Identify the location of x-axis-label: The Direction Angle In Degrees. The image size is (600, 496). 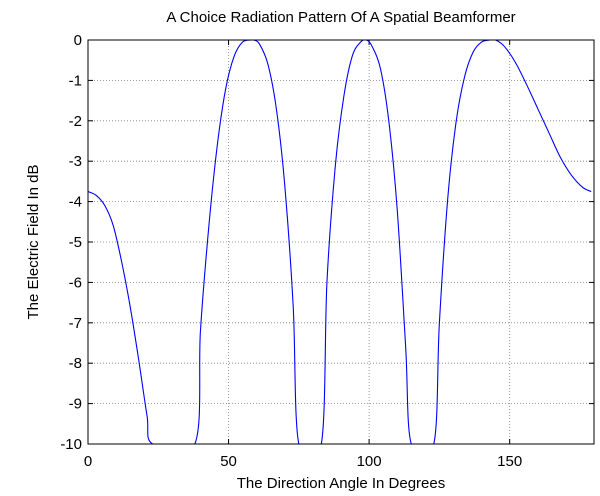
(341, 483).